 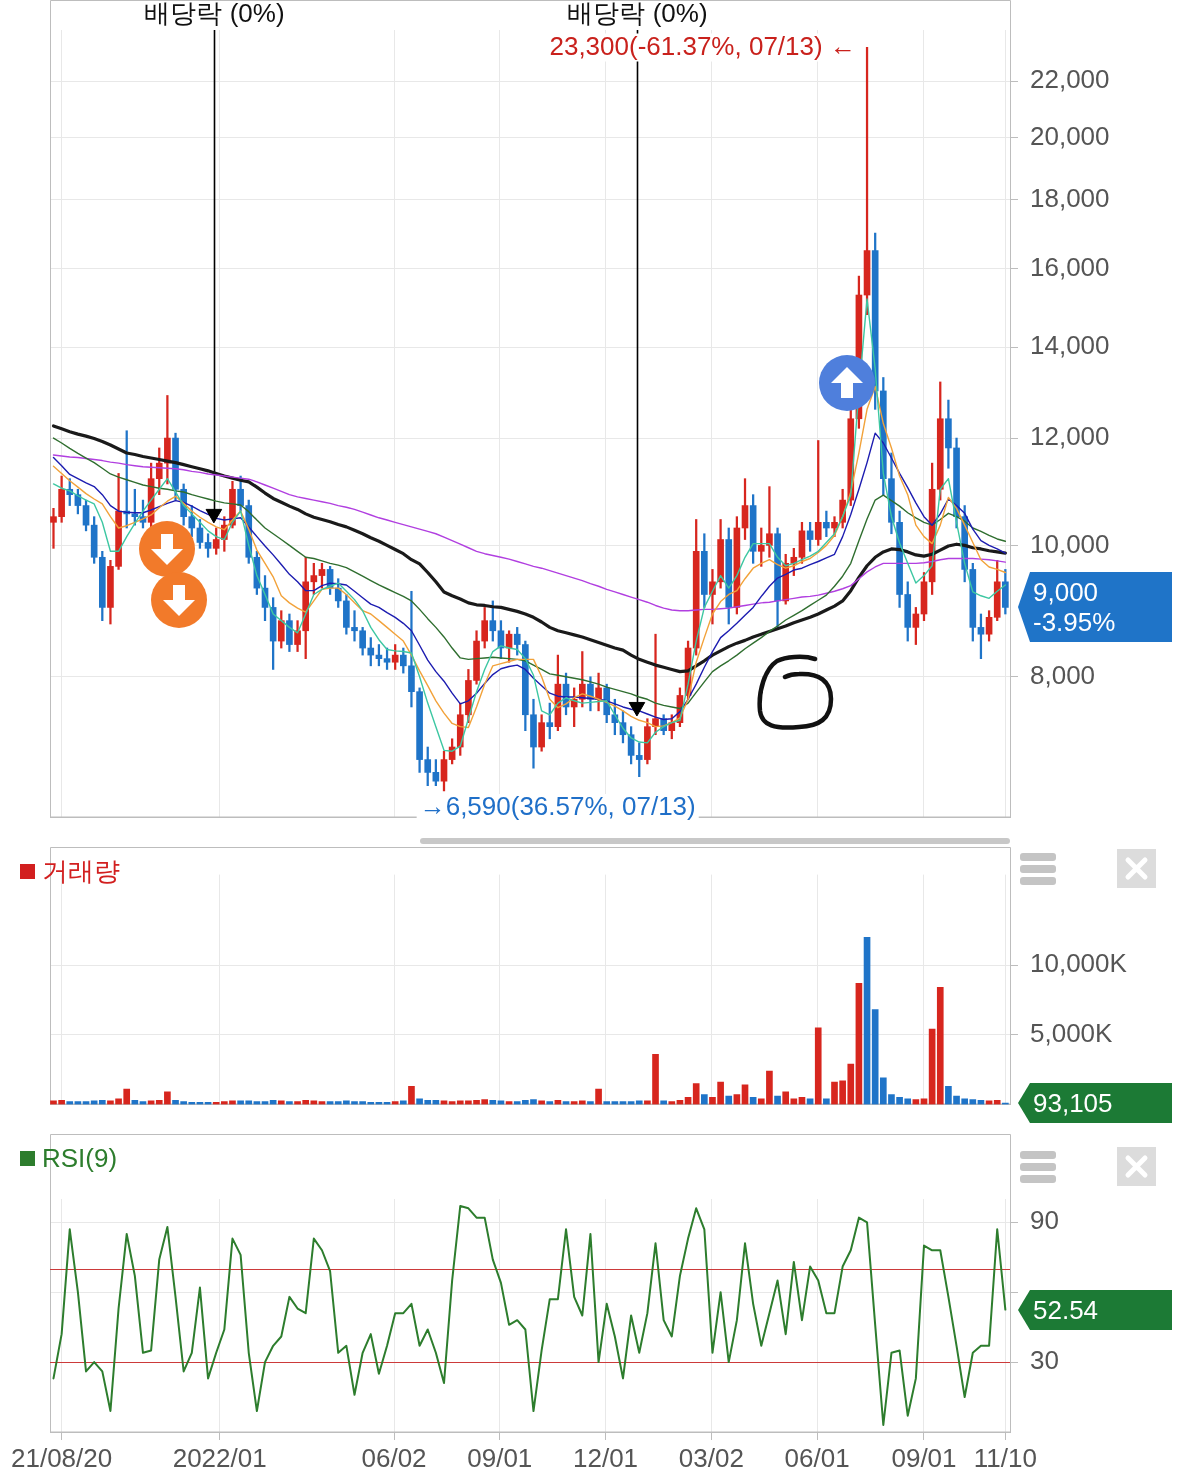 I want to click on x-tick-label: 12/01, so click(x=606, y=1457).